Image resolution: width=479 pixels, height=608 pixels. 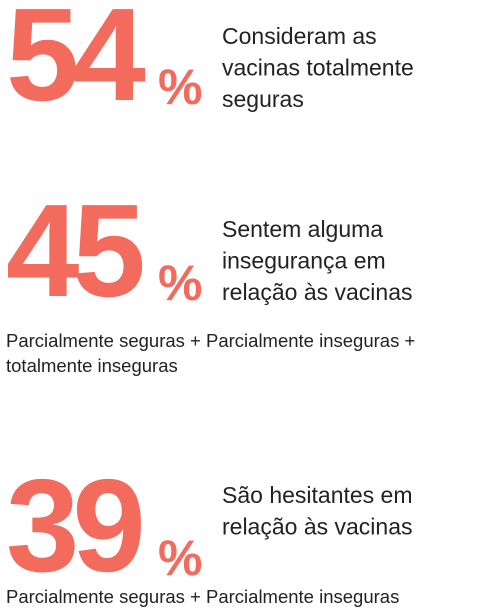 What do you see at coordinates (73, 525) in the screenshot?
I see `stat-number: 39` at bounding box center [73, 525].